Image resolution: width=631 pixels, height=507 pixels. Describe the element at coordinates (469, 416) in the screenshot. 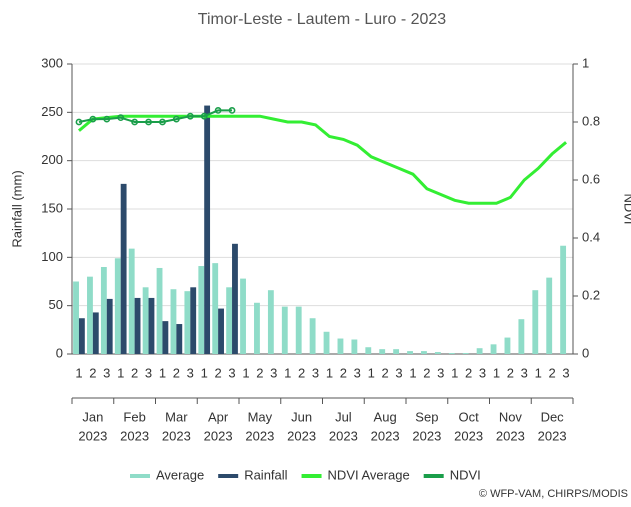

I see `month-label: Oct` at that location.